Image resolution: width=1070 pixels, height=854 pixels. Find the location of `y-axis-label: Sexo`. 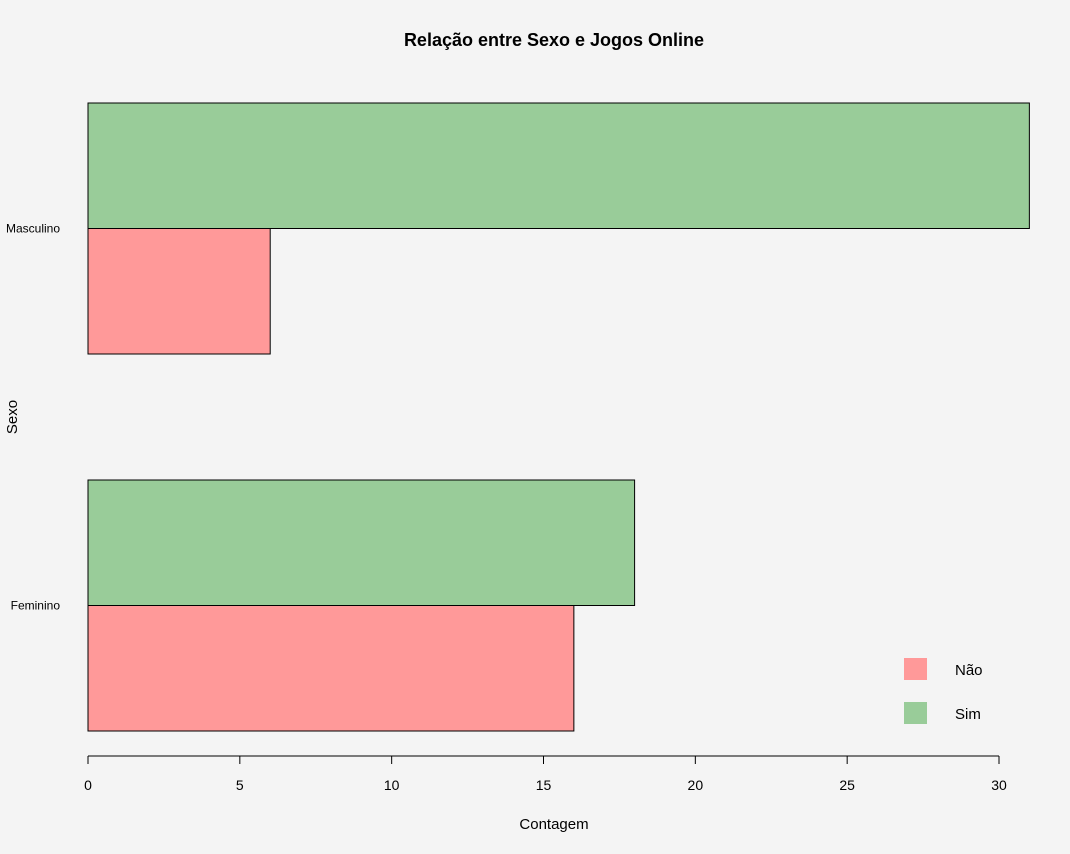

y-axis-label: Sexo is located at coordinates (12, 417).